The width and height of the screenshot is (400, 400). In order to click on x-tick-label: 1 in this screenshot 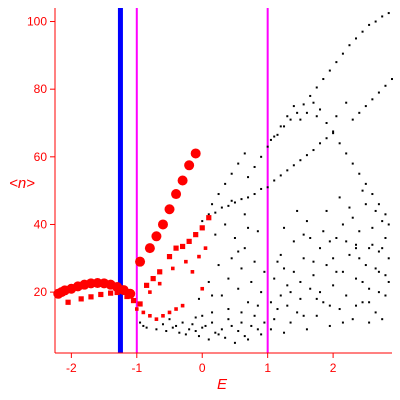, I will do `click(267, 368)`.